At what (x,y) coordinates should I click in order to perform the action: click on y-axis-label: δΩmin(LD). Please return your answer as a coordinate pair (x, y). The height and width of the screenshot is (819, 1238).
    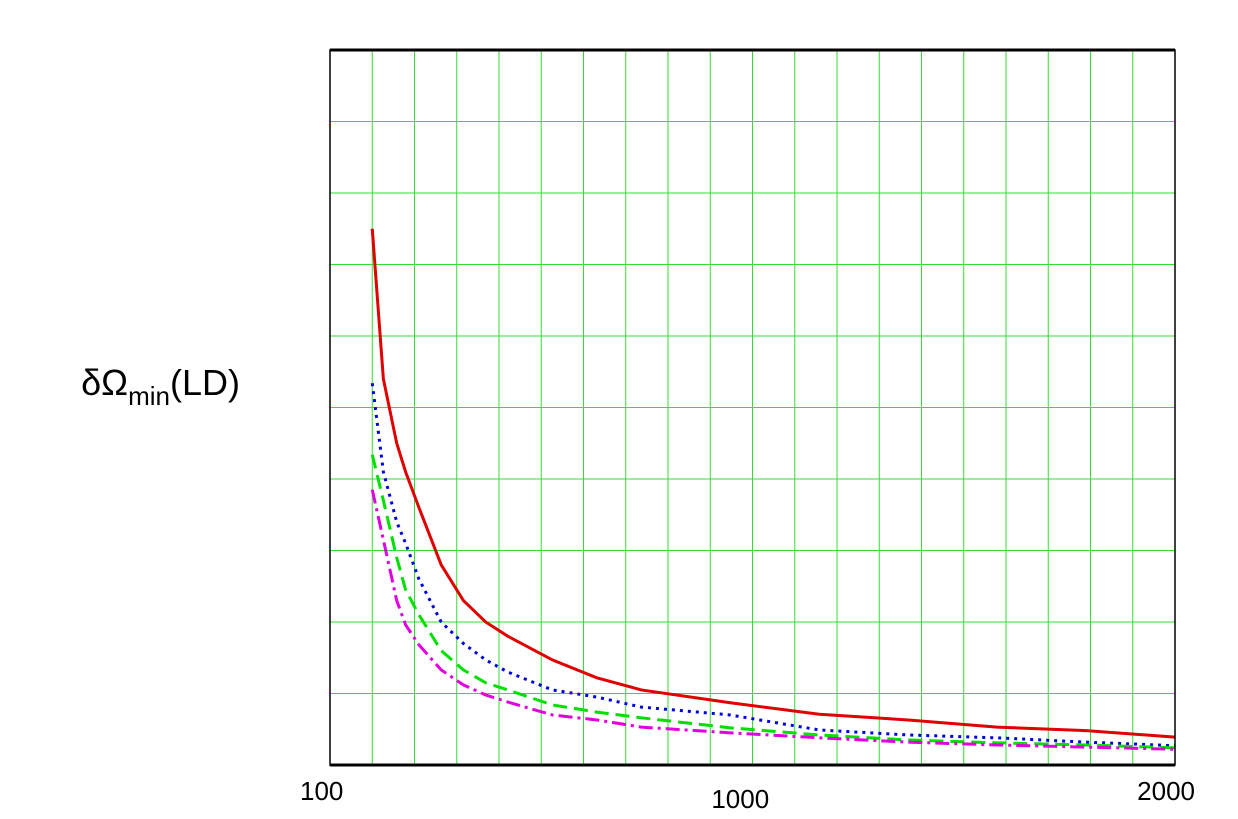
    Looking at the image, I should click on (160, 386).